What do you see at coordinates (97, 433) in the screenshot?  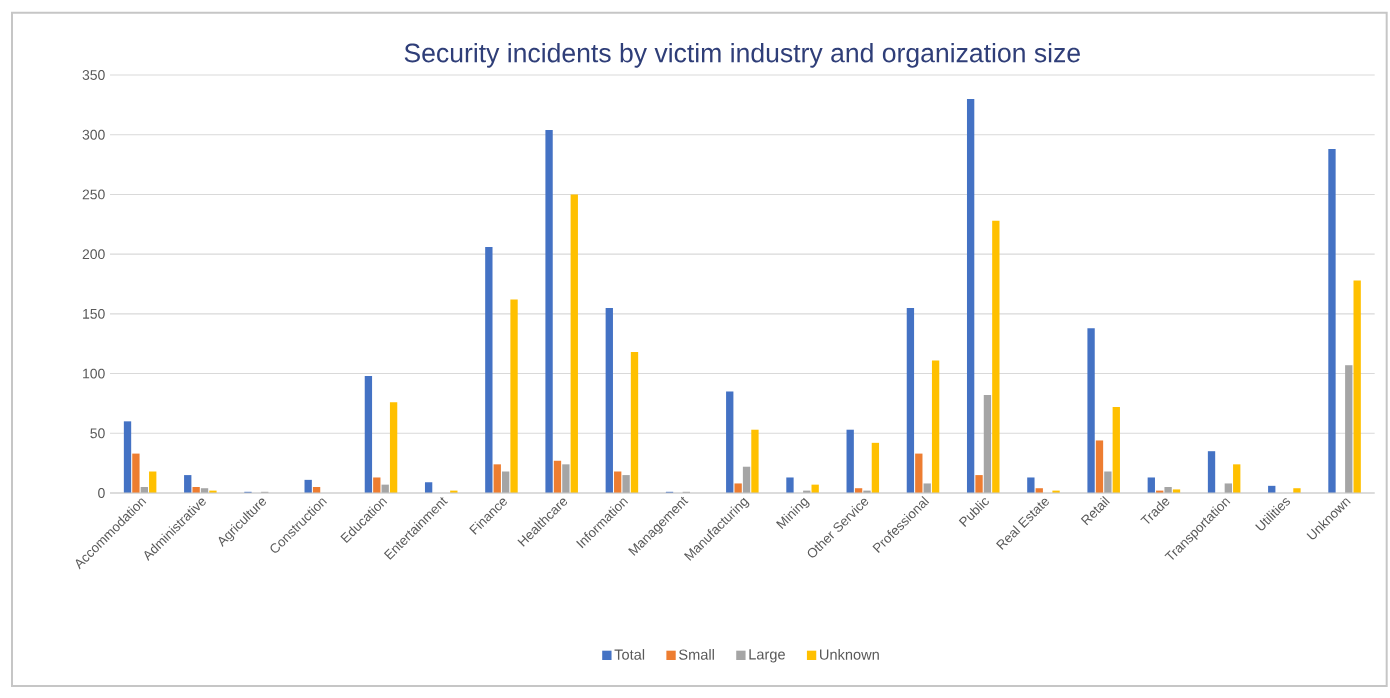 I see `y-tick-label: 50` at bounding box center [97, 433].